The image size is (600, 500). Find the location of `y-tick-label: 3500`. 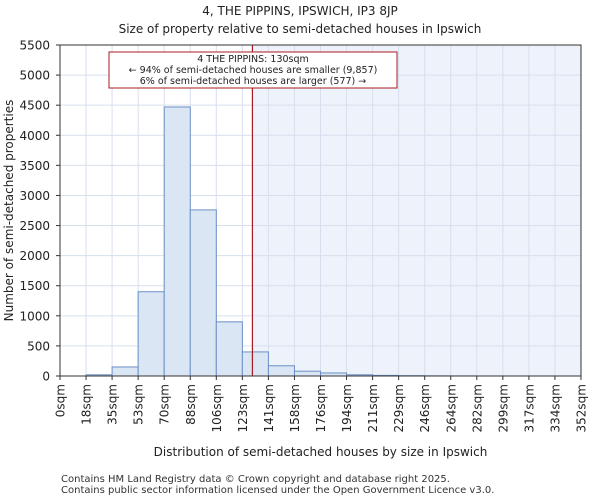

y-tick-label: 3500 is located at coordinates (34, 166).